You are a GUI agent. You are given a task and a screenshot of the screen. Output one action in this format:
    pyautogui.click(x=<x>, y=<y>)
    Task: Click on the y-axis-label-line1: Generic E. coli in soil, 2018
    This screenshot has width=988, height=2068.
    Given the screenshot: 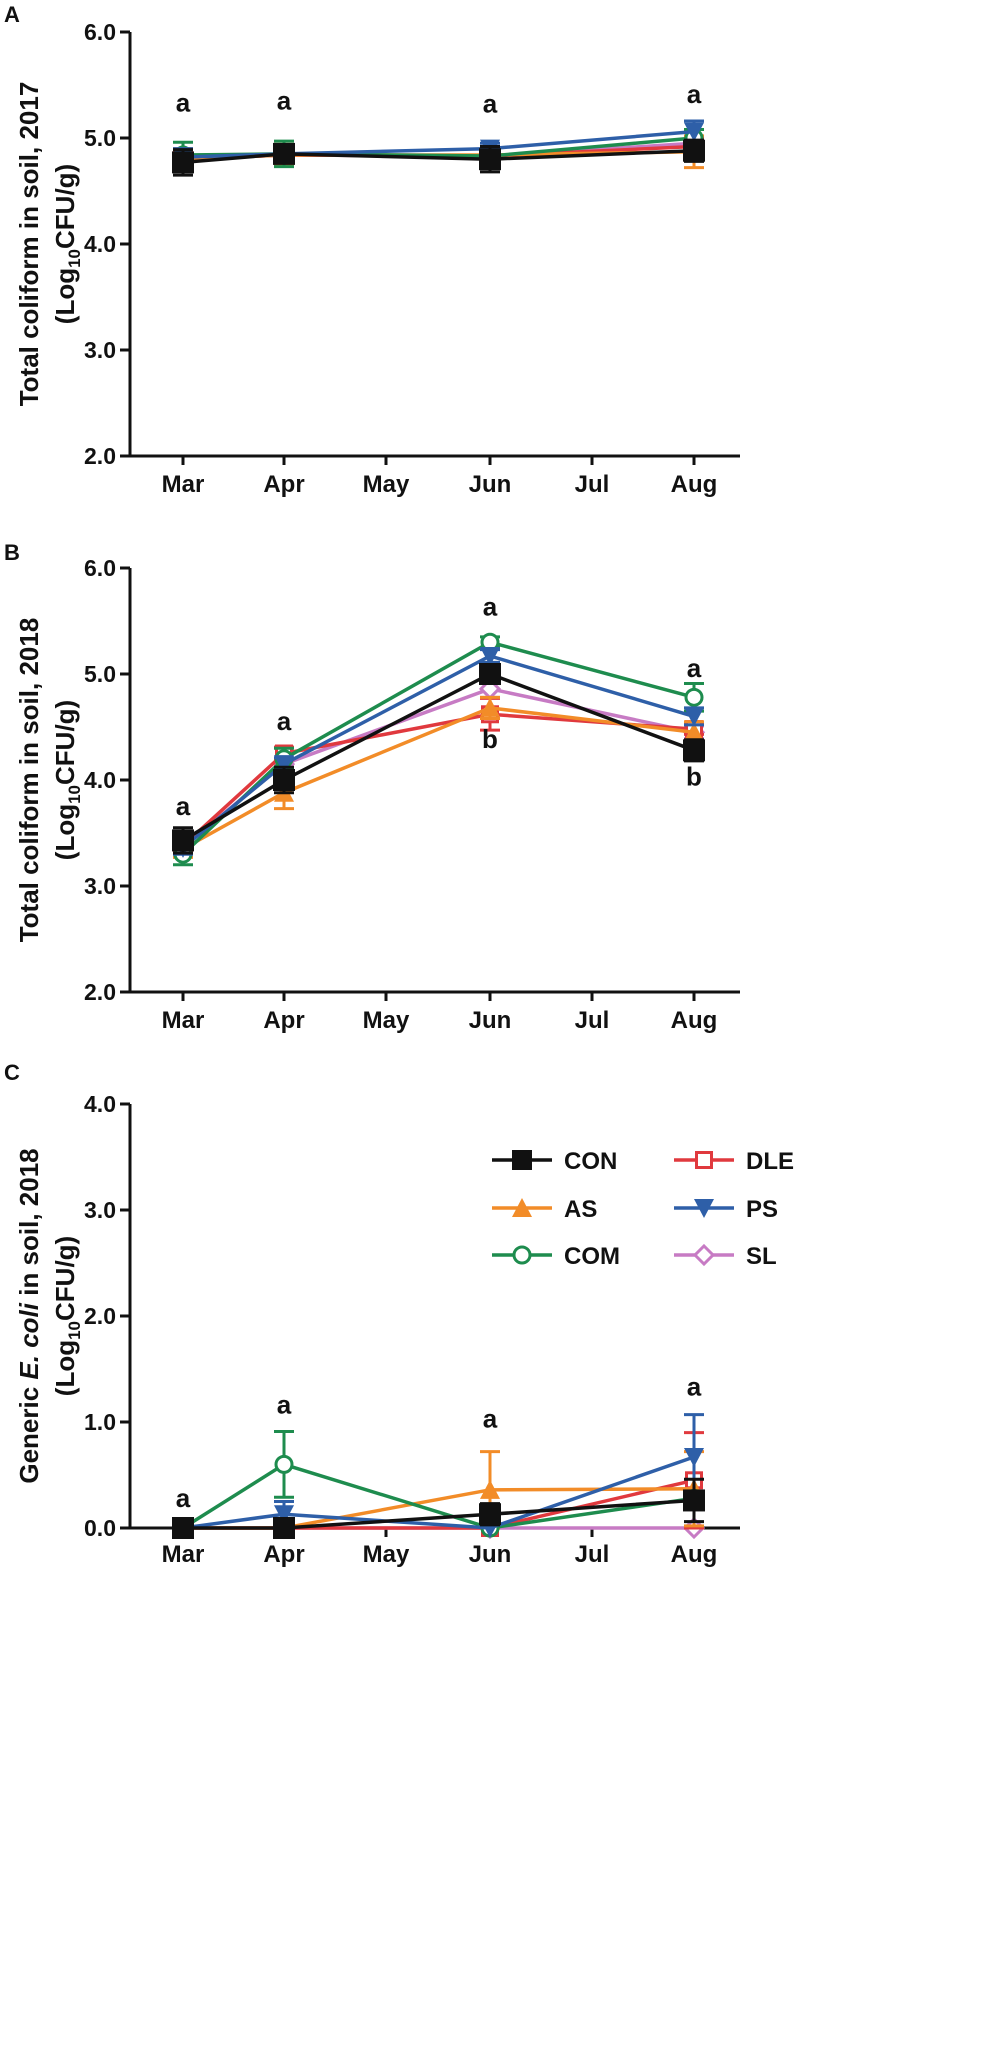 What is the action you would take?
    pyautogui.click(x=29, y=1315)
    